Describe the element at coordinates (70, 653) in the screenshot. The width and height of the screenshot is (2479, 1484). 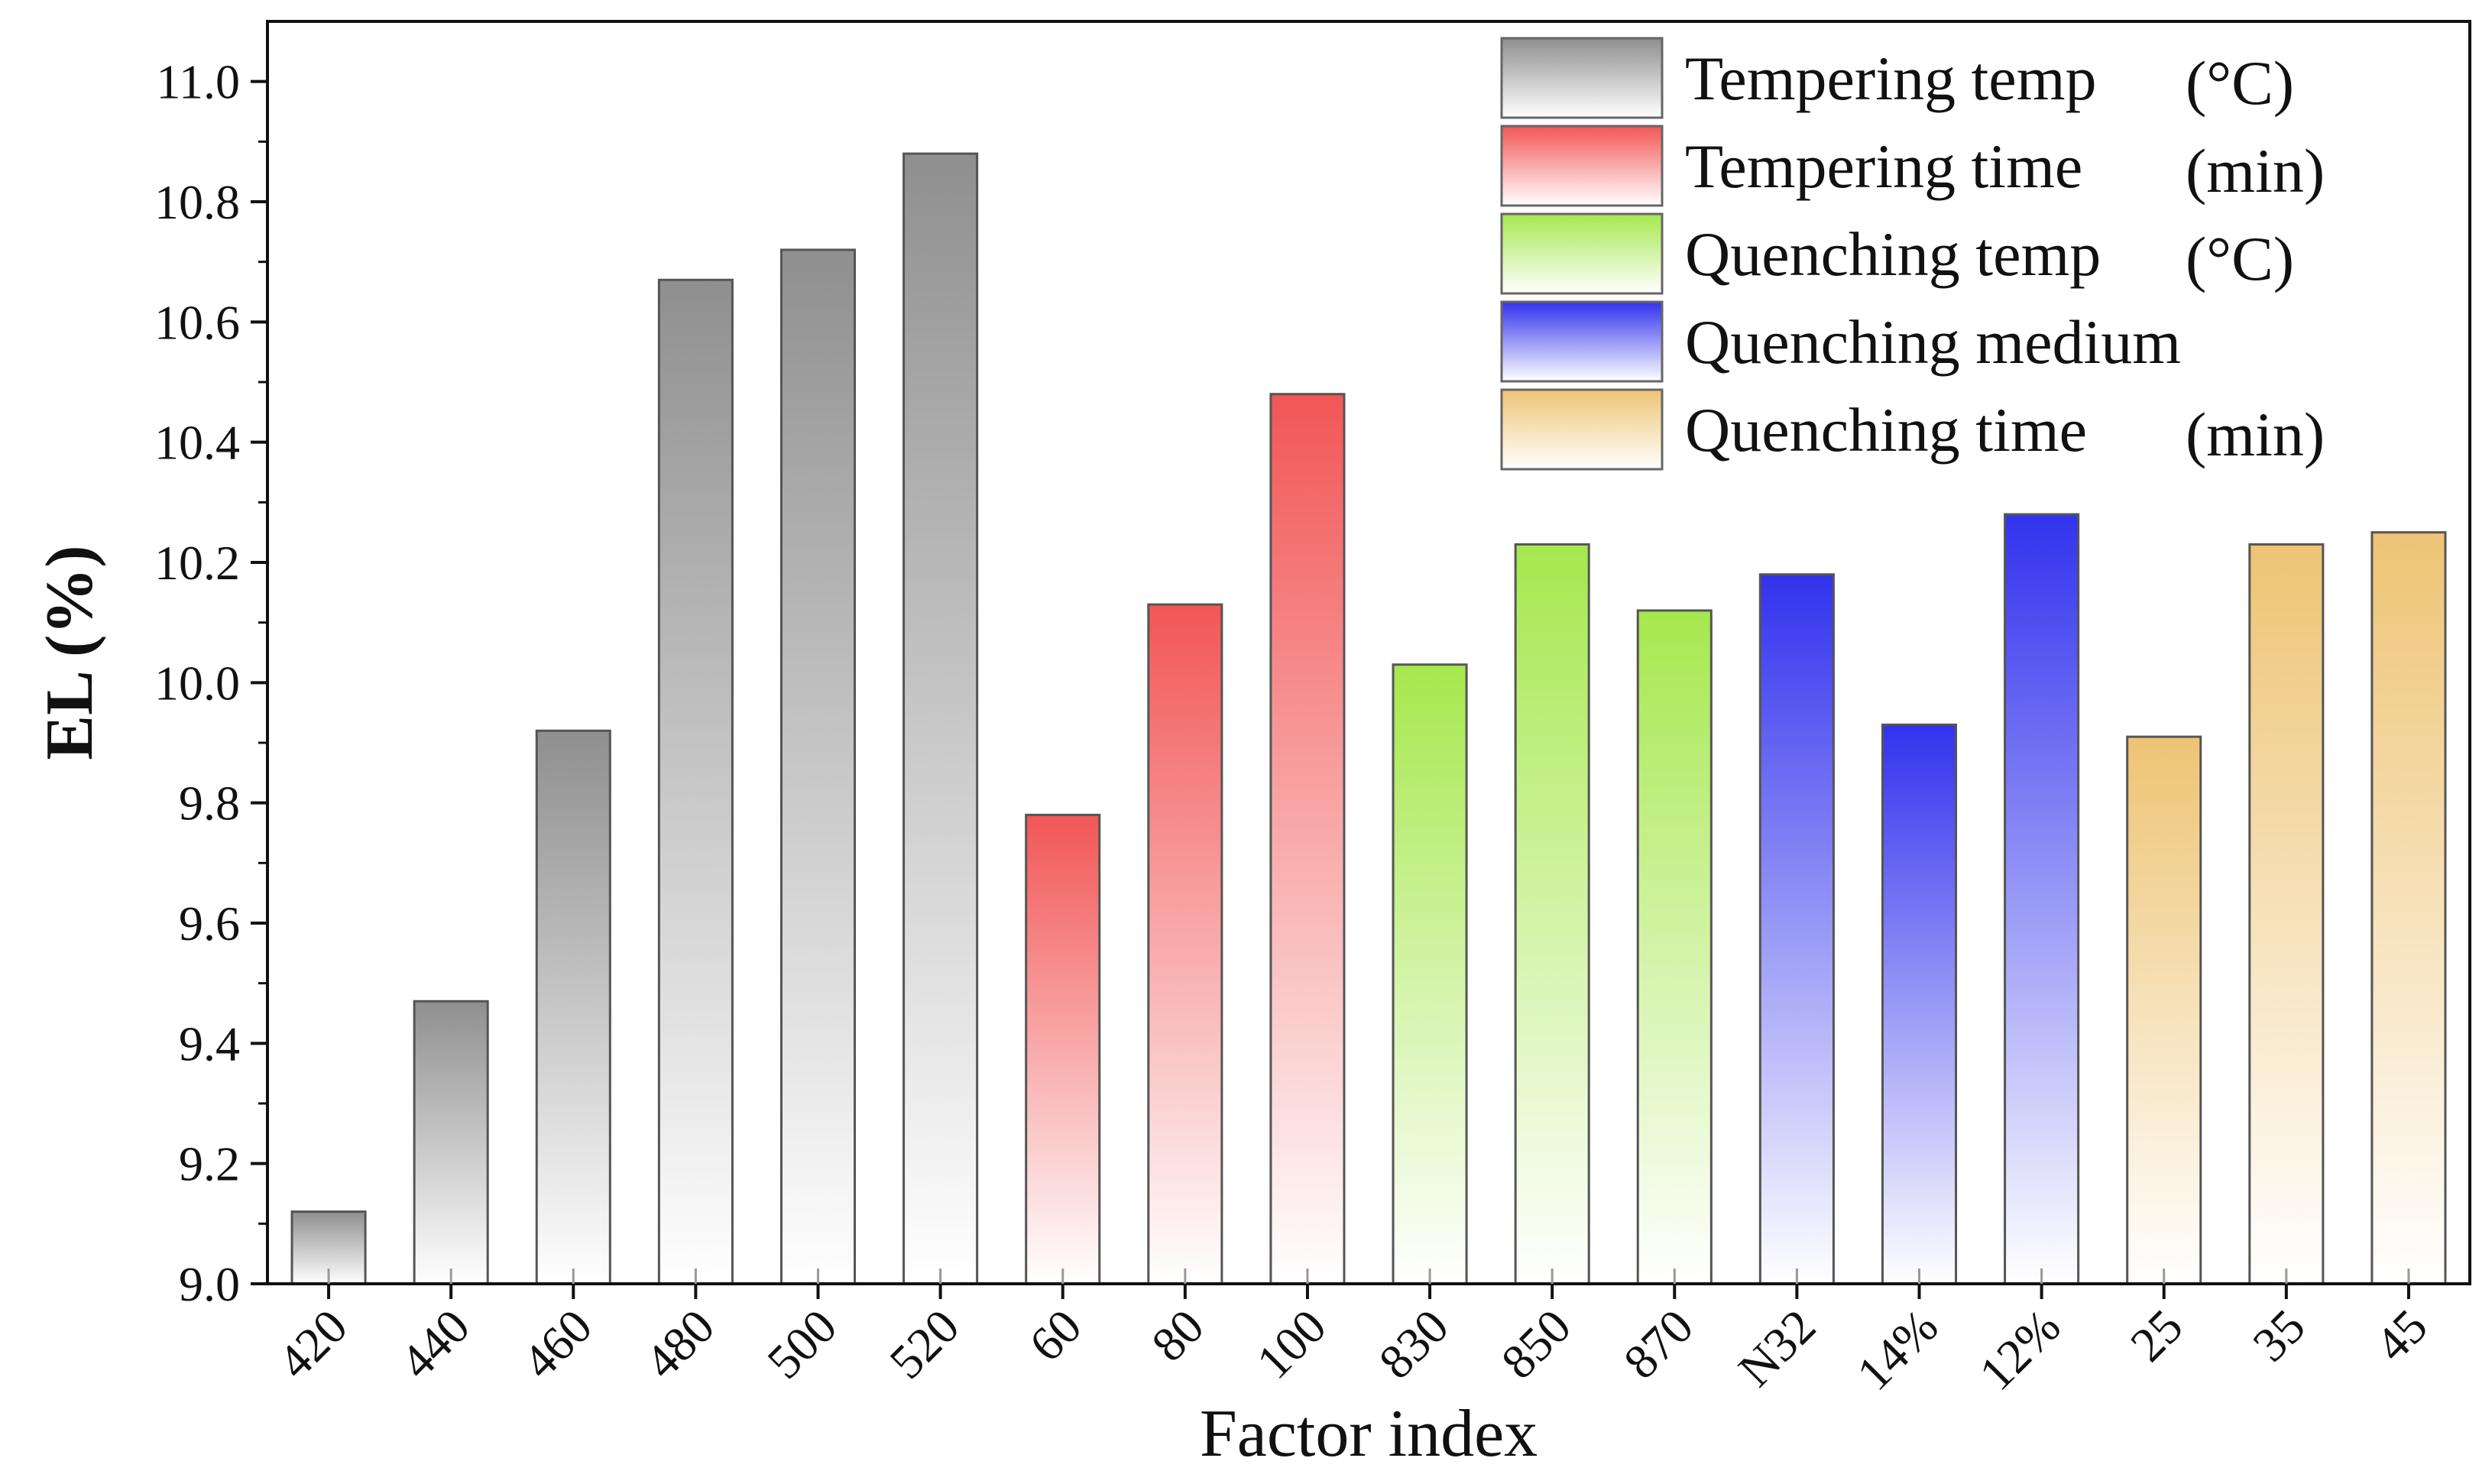
I see `y-axis-title: EL (%)` at that location.